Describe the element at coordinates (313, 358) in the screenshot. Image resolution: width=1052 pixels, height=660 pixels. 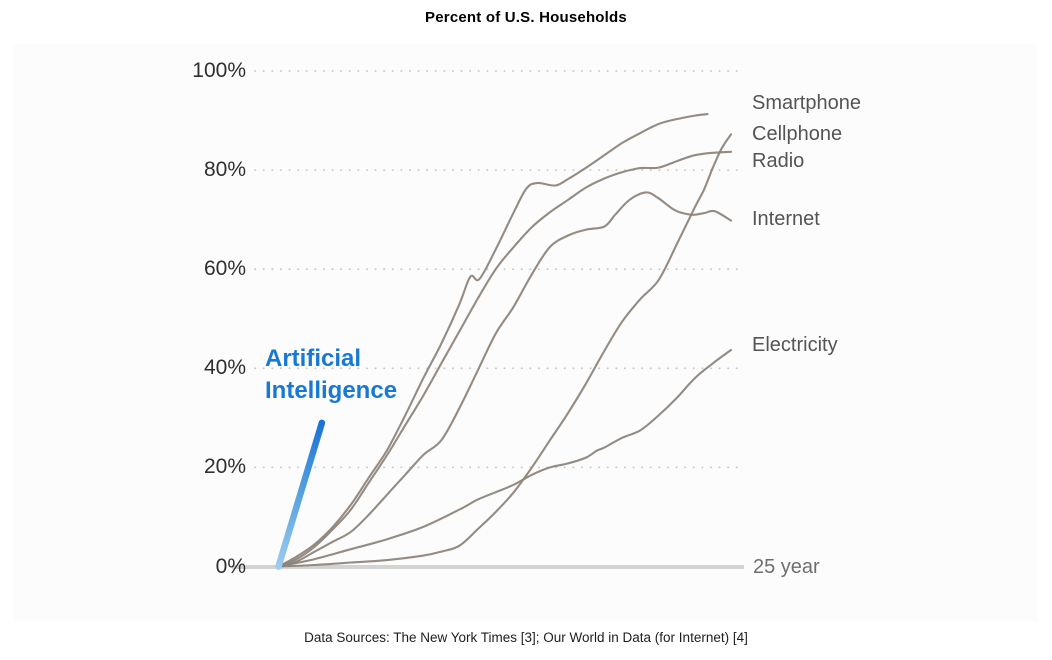
I see `ai-series-label-line1: Artificial` at that location.